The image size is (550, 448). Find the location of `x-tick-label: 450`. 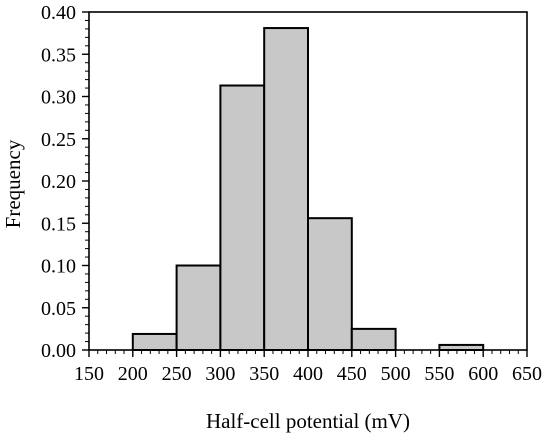

x-tick-label: 450 is located at coordinates (352, 374).